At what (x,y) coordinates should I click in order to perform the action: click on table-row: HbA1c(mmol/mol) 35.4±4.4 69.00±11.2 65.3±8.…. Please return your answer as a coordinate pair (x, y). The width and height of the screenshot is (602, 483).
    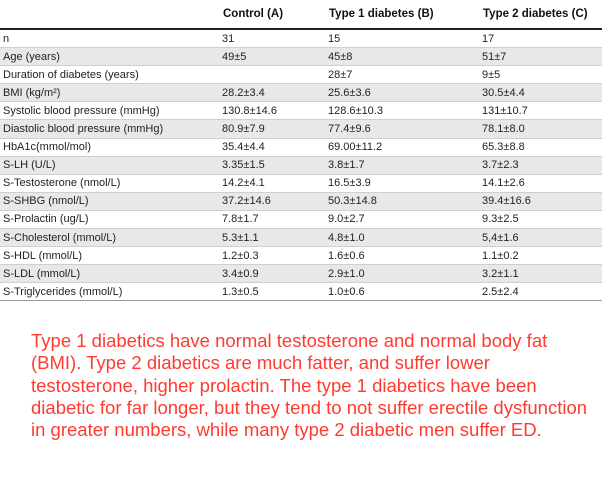
    Looking at the image, I should click on (301, 147).